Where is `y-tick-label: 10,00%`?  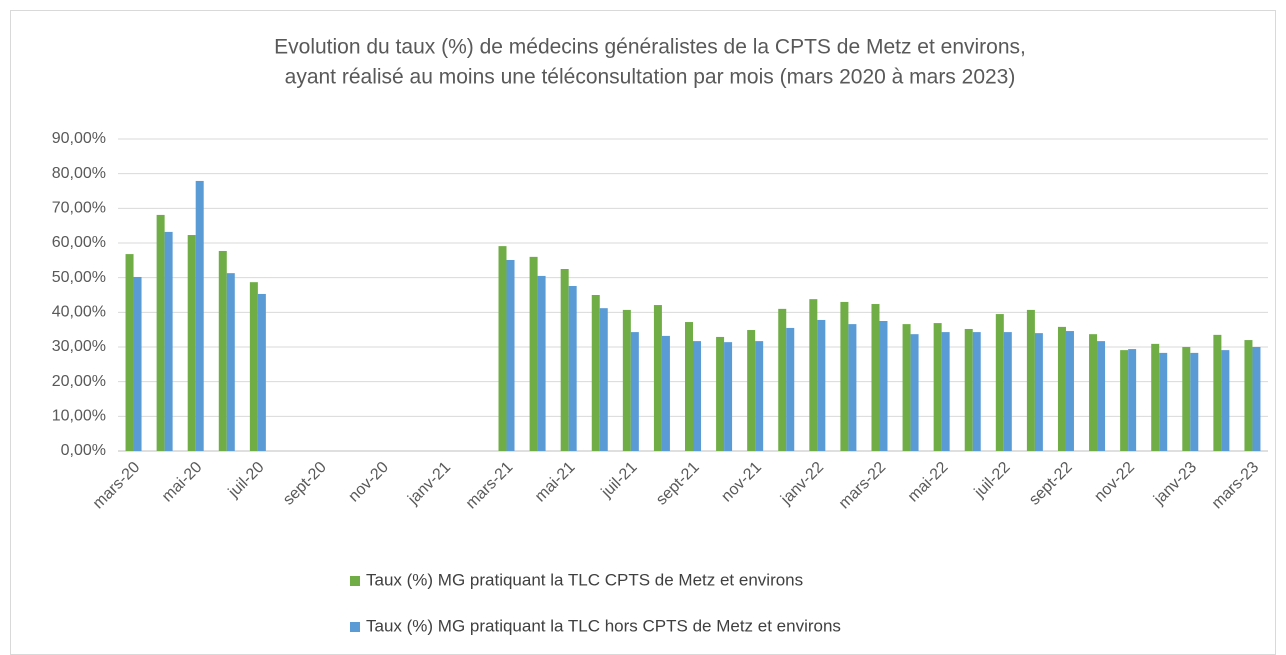
y-tick-label: 10,00% is located at coordinates (79, 416).